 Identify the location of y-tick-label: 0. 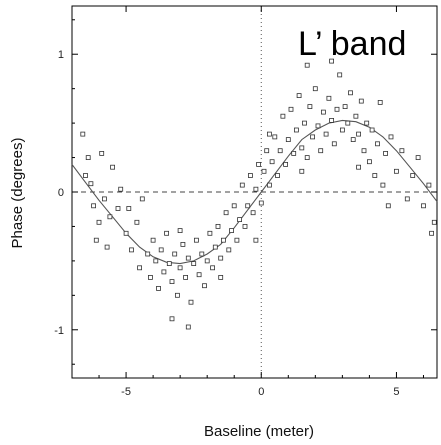
(61, 193).